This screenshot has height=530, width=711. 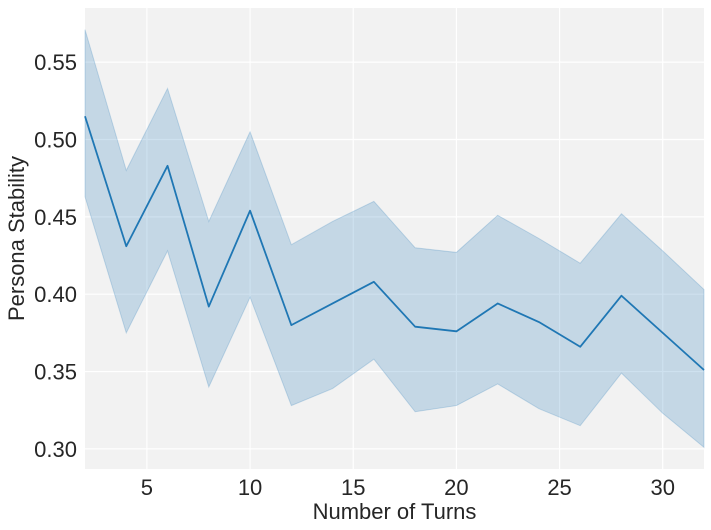 What do you see at coordinates (55, 256) in the screenshot?
I see `y-tick-labels: 0.30 0.35 0.40 0.45 0.50 0.55` at bounding box center [55, 256].